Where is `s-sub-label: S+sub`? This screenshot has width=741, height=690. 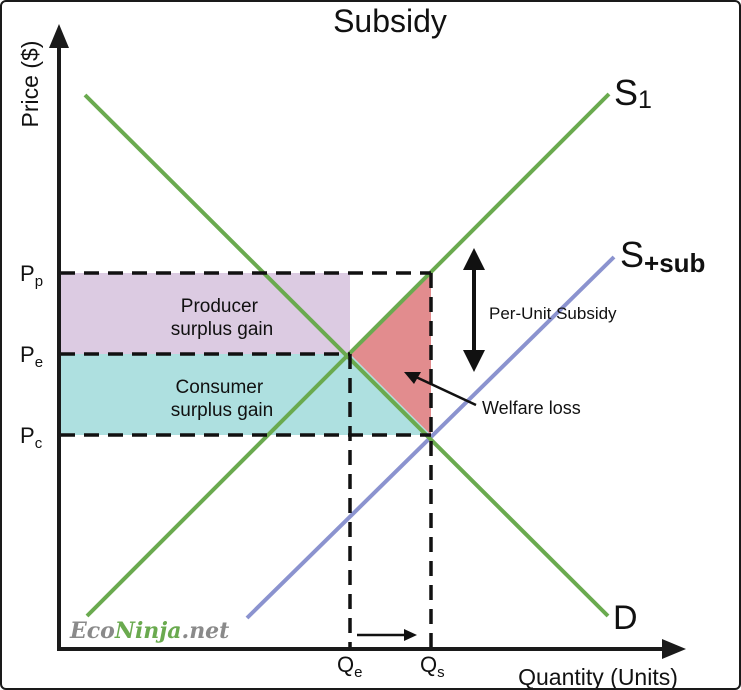 s-sub-label: S+sub is located at coordinates (662, 256).